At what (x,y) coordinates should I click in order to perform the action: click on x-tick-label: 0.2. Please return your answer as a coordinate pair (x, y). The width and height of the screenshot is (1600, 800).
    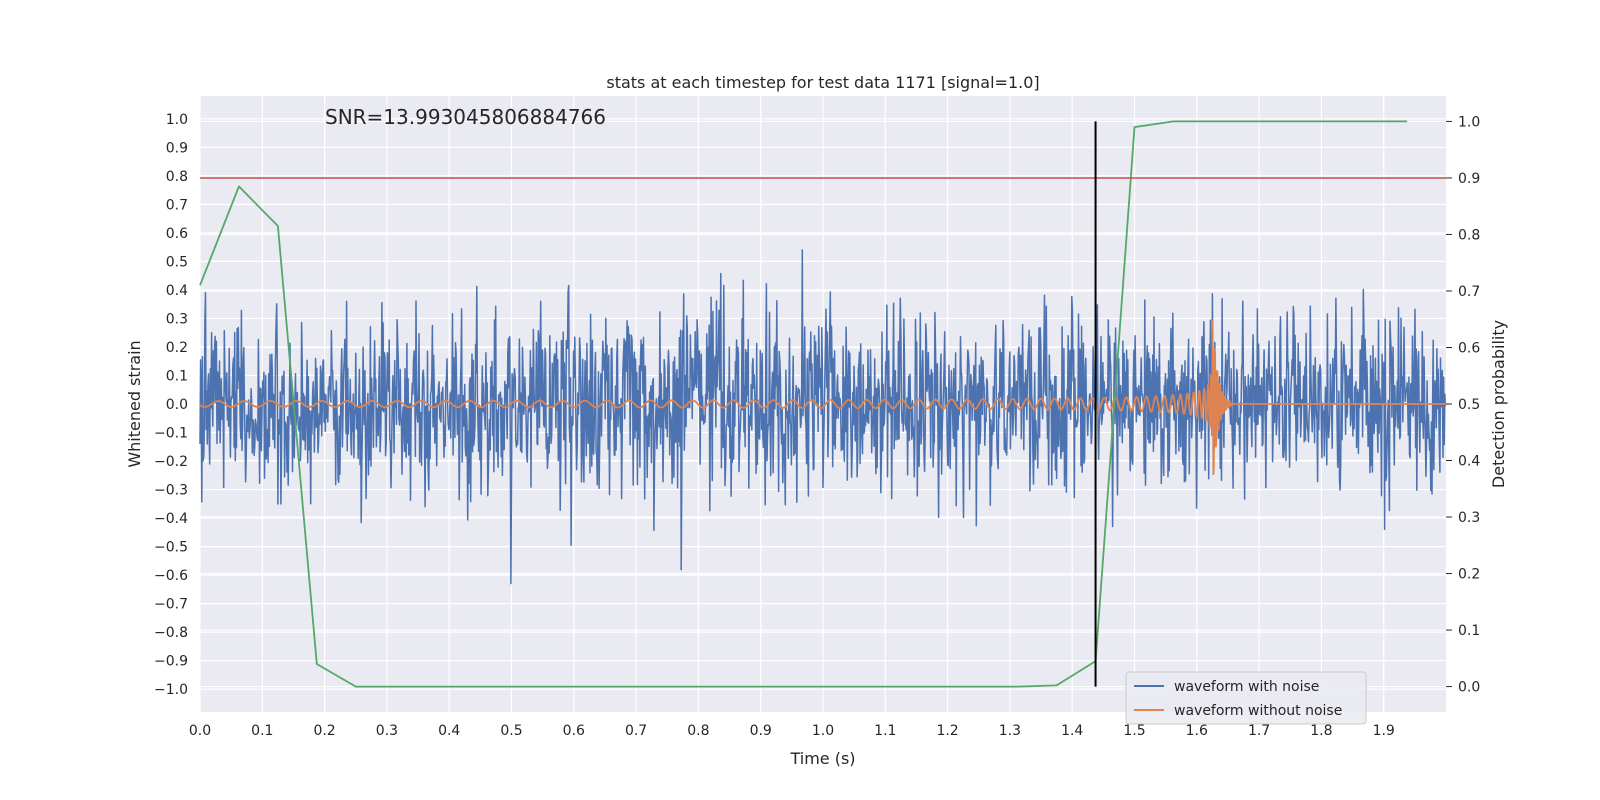
    Looking at the image, I should click on (324, 731).